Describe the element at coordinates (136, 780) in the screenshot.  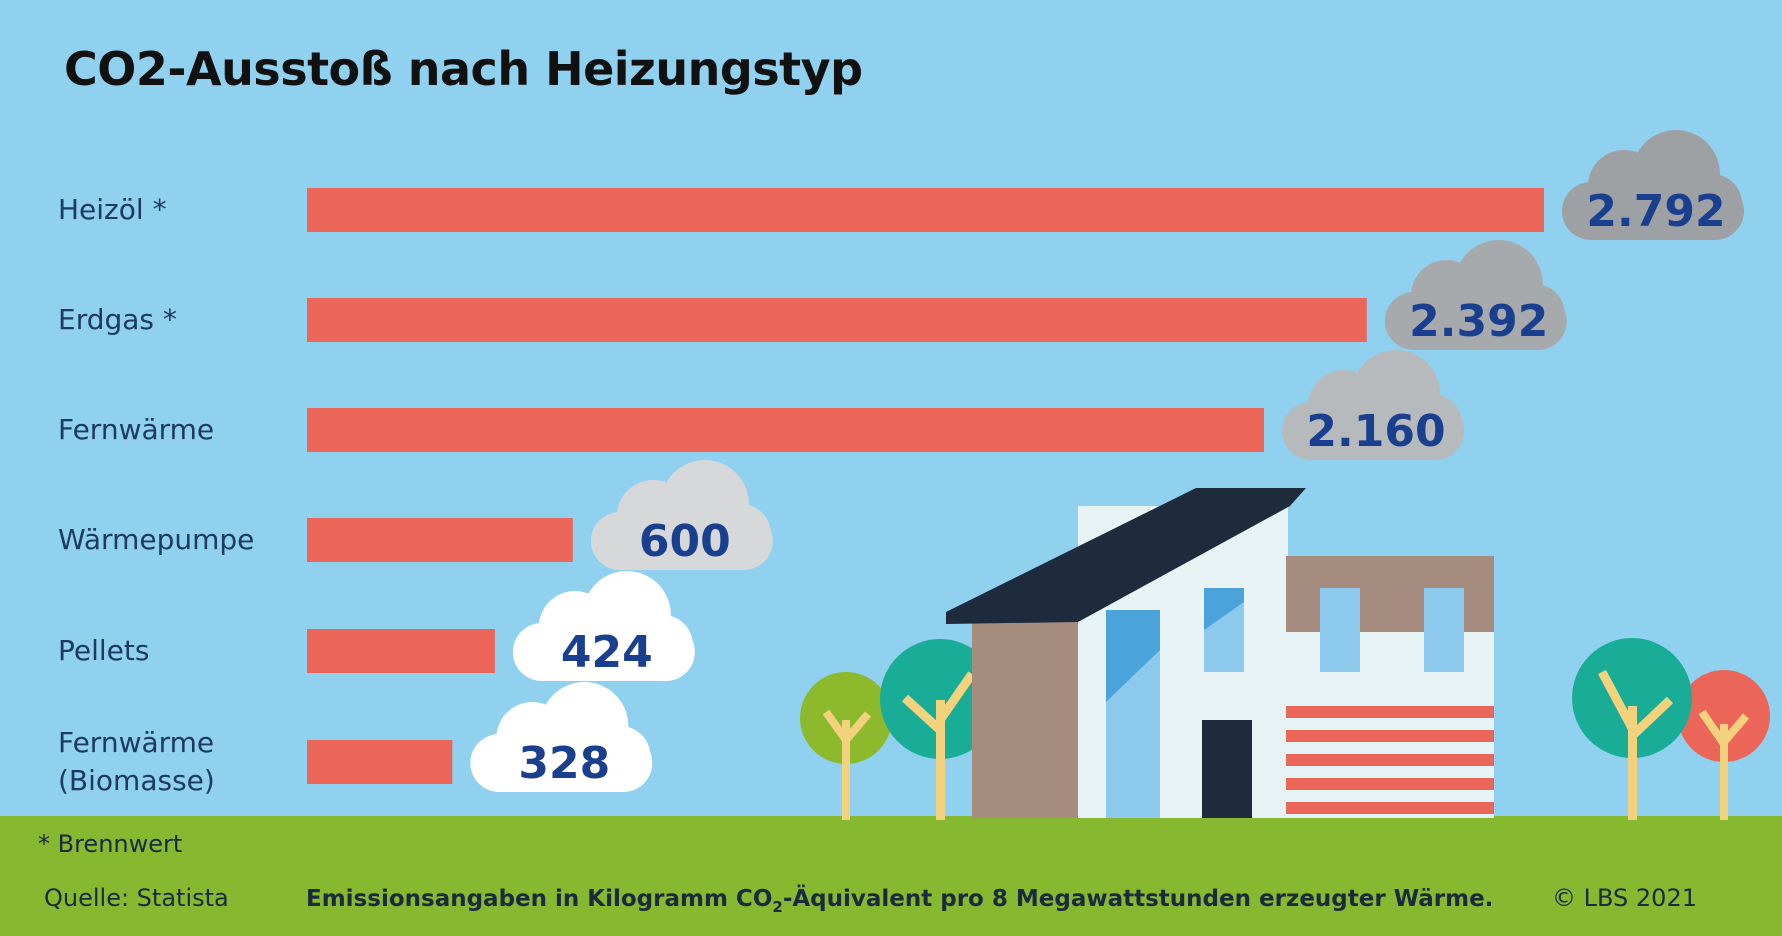
I see `category-label-line: (Biomasse)` at that location.